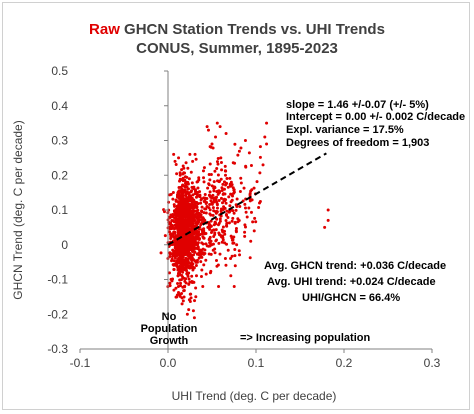 Image resolution: width=474 pixels, height=414 pixels. I want to click on x-tick-label: 0.3, so click(432, 363).